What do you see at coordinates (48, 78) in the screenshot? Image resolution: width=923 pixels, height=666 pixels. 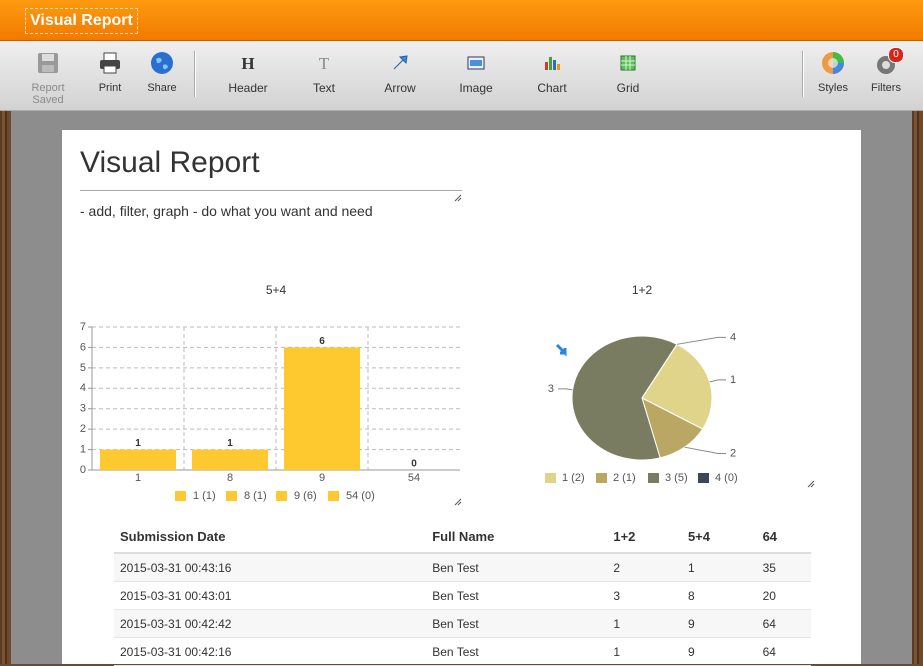 I see `save-button: Report Saved` at bounding box center [48, 78].